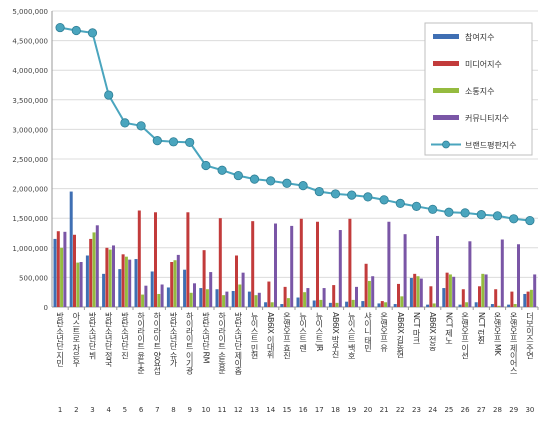 The height and width of the screenshot is (427, 550). Describe the element at coordinates (400, 410) in the screenshot. I see `x-number-label: 22` at that location.